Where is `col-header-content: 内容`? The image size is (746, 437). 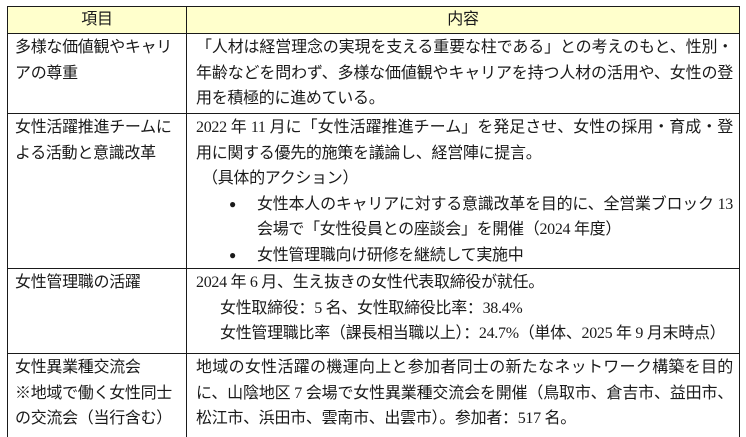
col-header-content: 内容 is located at coordinates (463, 20).